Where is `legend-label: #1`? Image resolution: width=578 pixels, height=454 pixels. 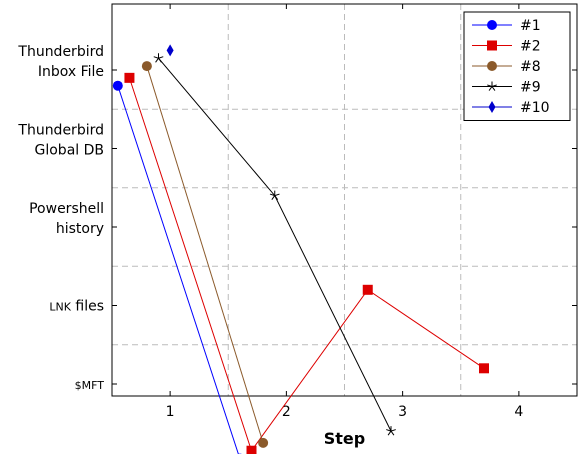
legend-label: #1 is located at coordinates (530, 26).